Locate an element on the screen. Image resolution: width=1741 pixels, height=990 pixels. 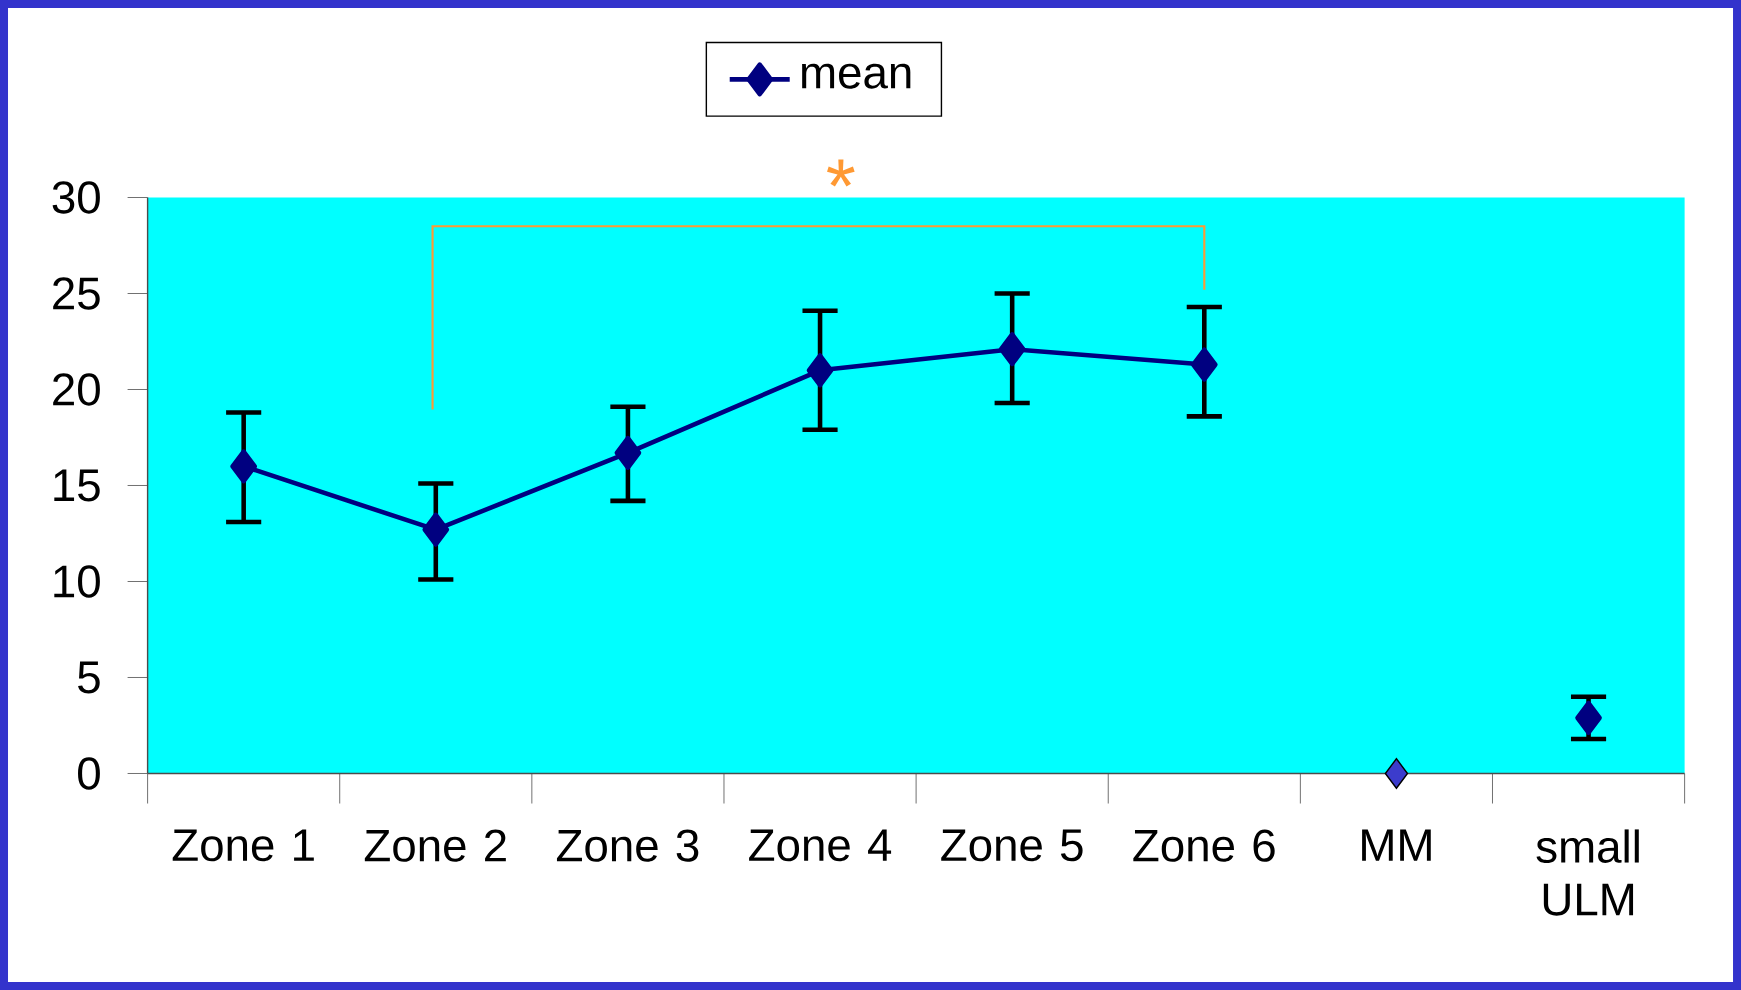
x-tick-label: Zone 1 is located at coordinates (243, 845).